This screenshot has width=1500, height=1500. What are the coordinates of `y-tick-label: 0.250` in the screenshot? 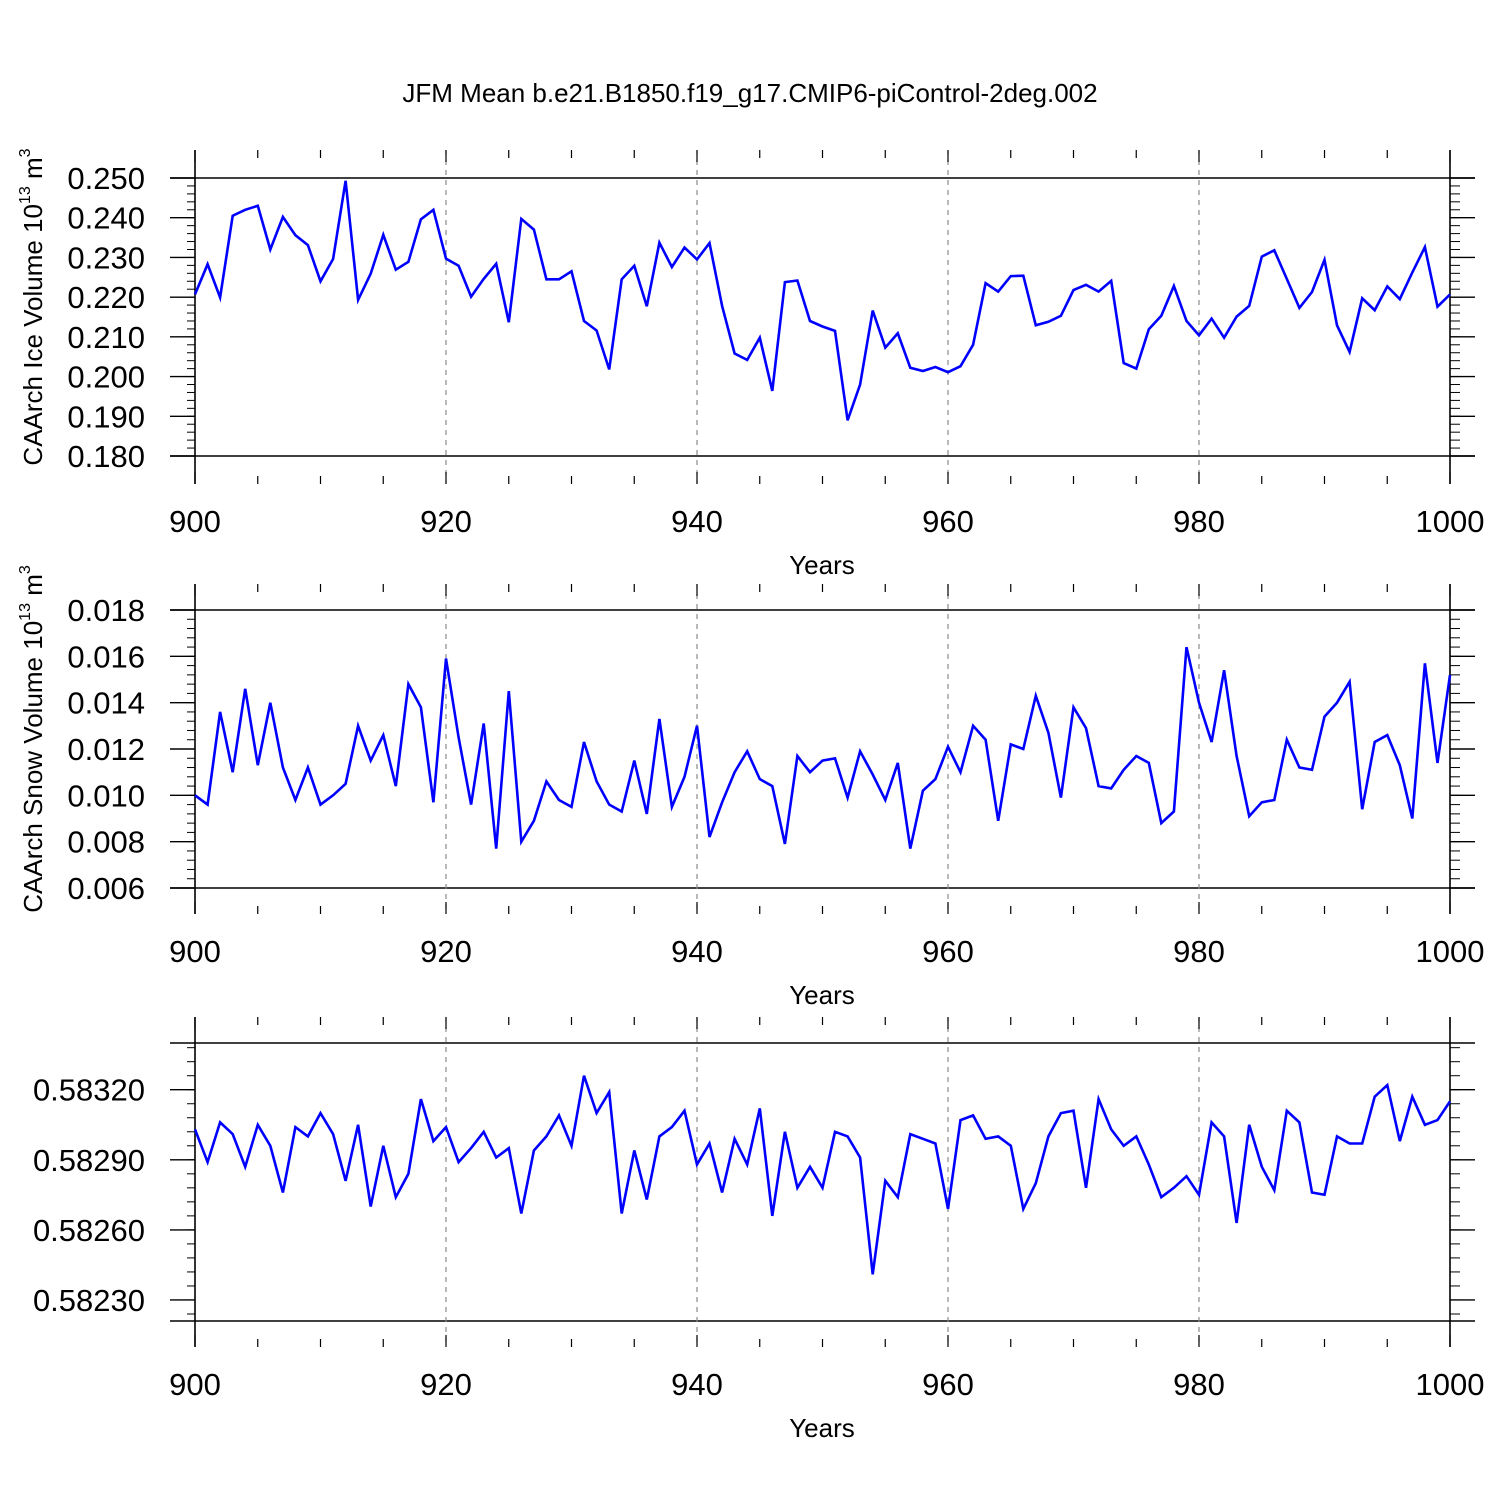 It's located at (106, 178).